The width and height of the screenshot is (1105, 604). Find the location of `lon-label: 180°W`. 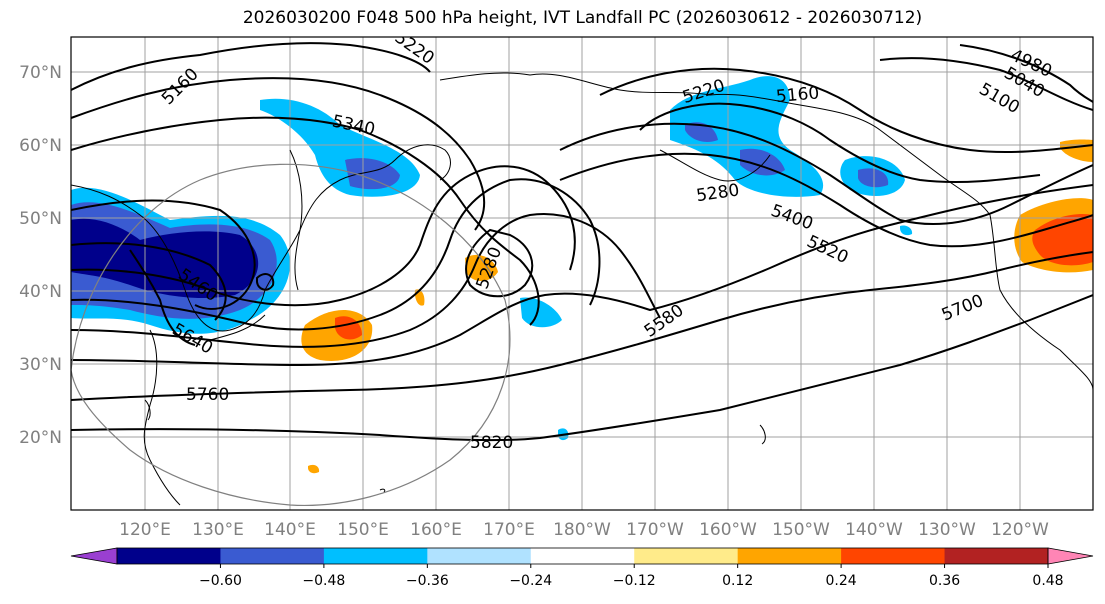

lon-label: 180°W is located at coordinates (582, 530).